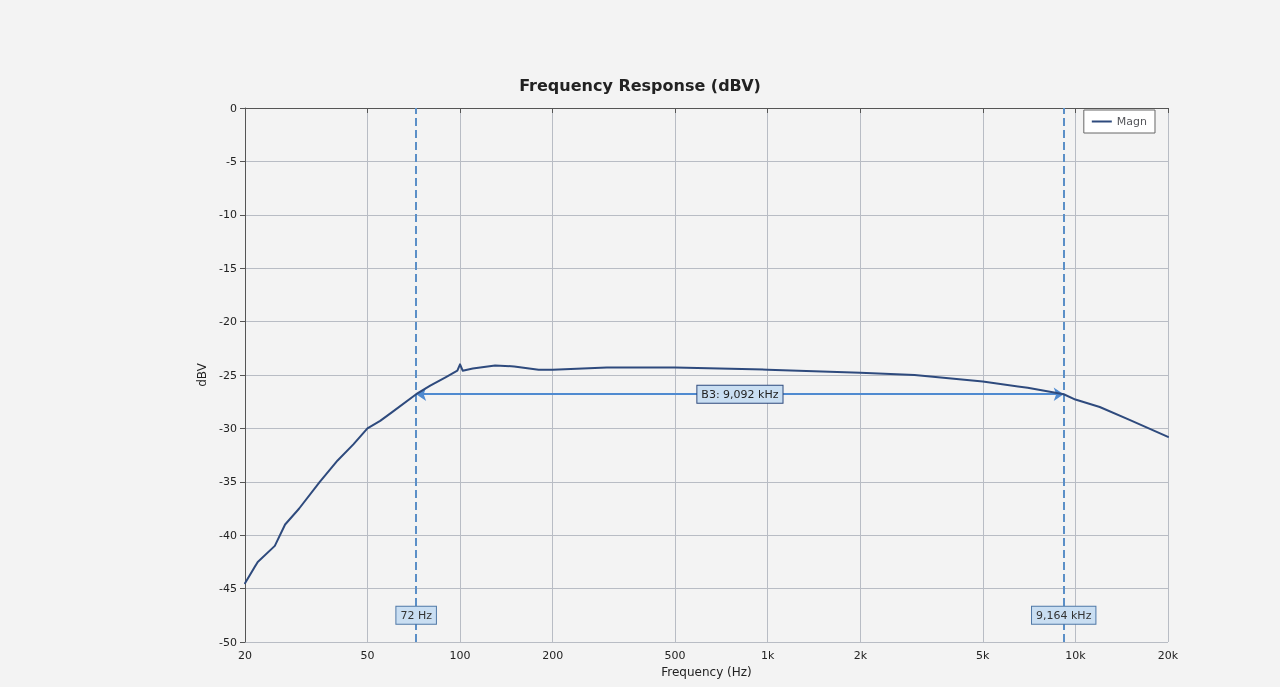 The image size is (1280, 687). Describe the element at coordinates (553, 655) in the screenshot. I see `x-tick-label: 200` at that location.